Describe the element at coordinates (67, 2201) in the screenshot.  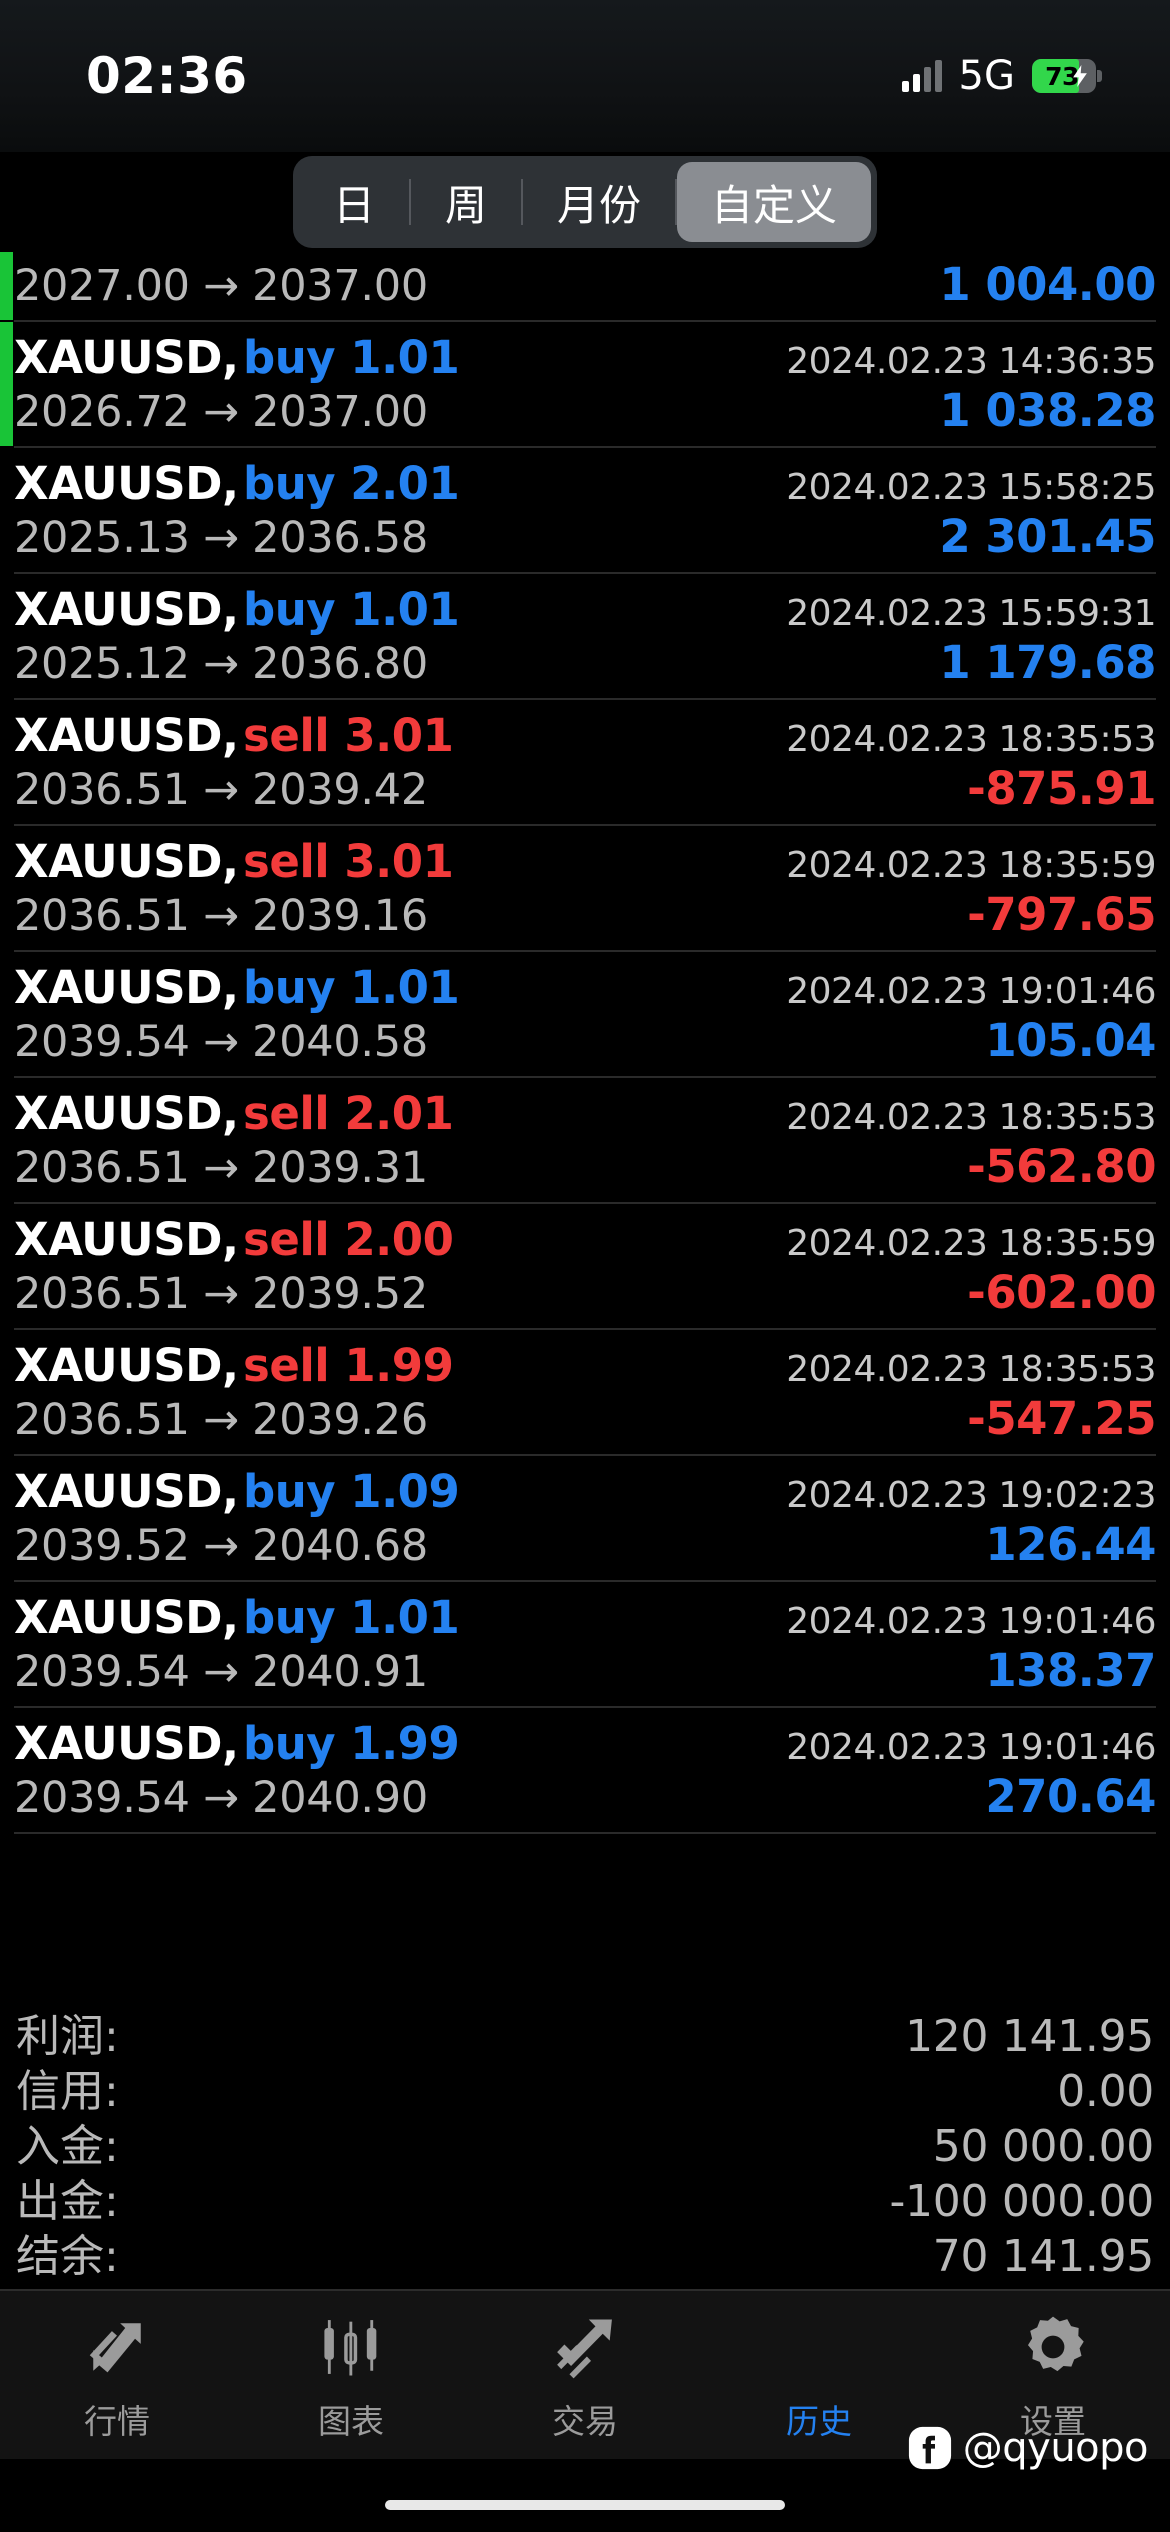
I see `summary-label: 出金:` at that location.